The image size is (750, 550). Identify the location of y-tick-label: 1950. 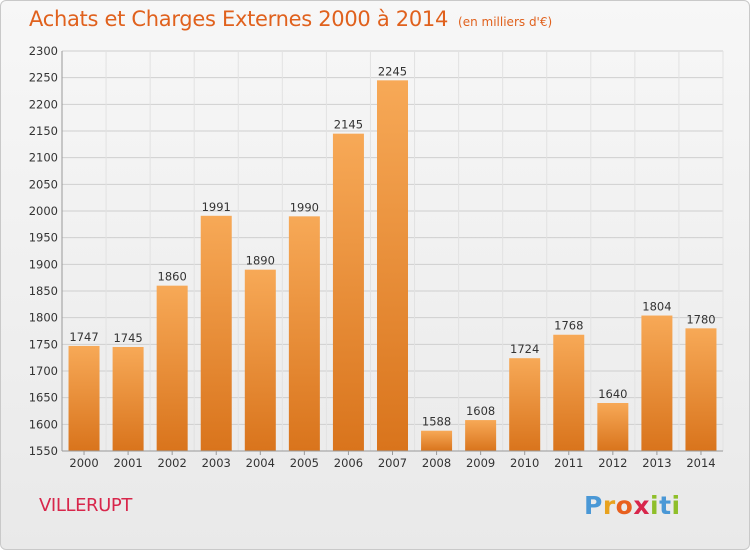
(43, 238).